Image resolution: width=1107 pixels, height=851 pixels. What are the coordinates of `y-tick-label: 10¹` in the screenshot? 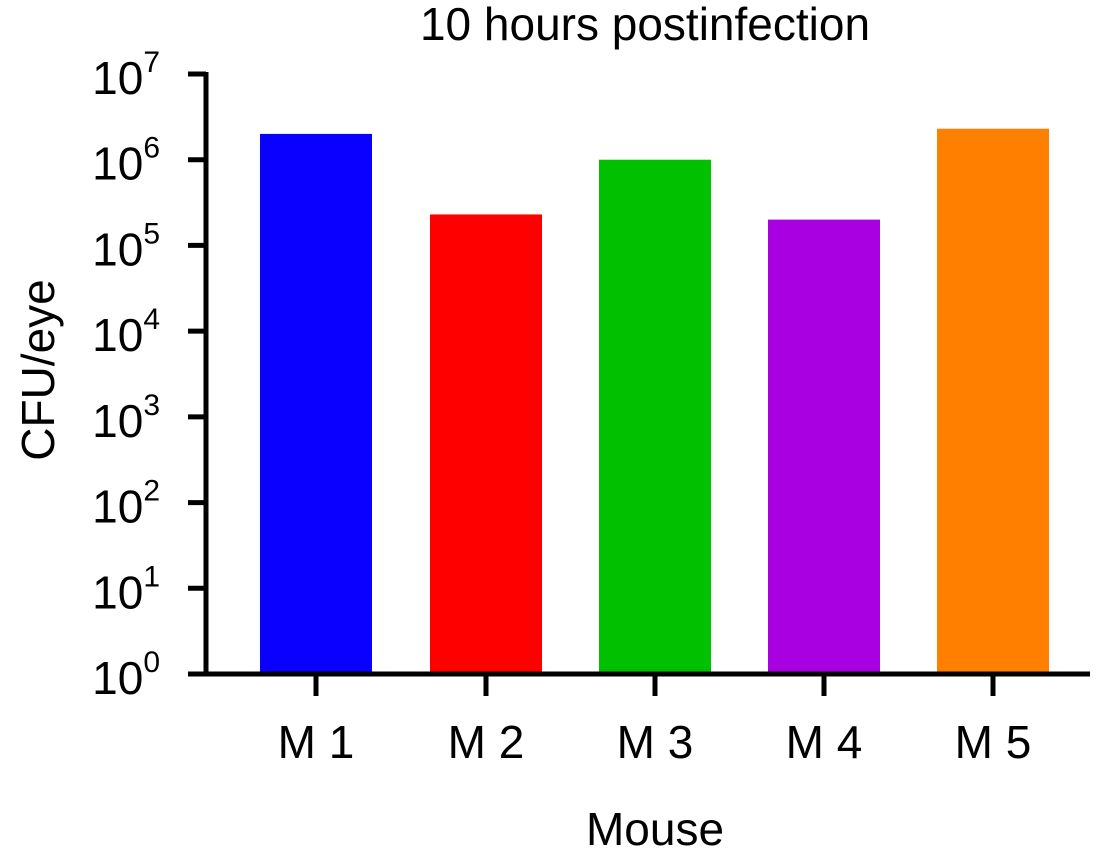 It's located at (126, 589).